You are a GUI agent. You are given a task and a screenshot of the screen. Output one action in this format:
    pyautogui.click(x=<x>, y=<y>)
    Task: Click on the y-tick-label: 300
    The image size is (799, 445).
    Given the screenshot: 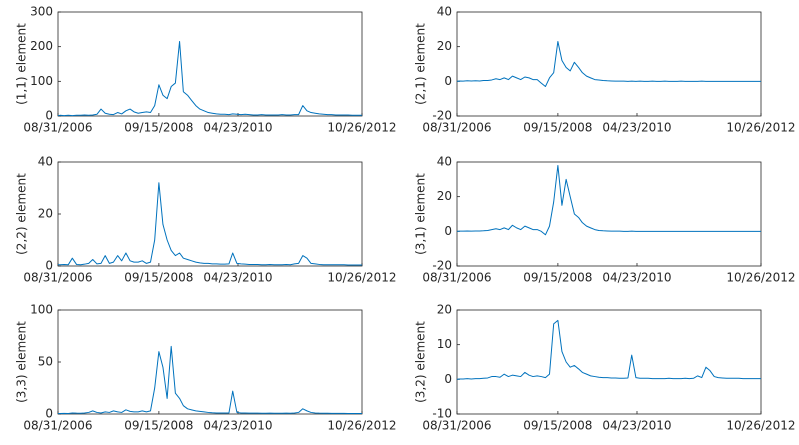 What is the action you would take?
    pyautogui.click(x=41, y=12)
    